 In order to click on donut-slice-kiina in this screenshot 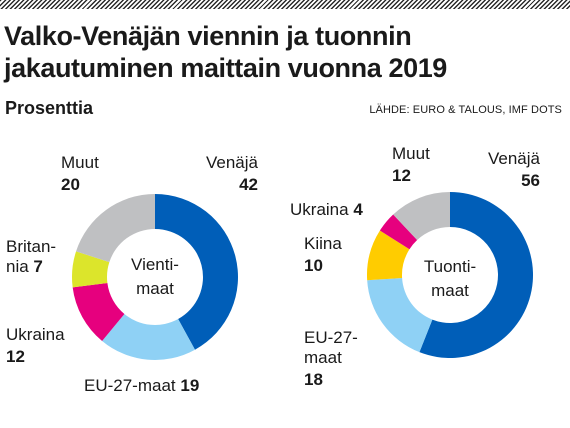, I will do `click(388, 255)`.